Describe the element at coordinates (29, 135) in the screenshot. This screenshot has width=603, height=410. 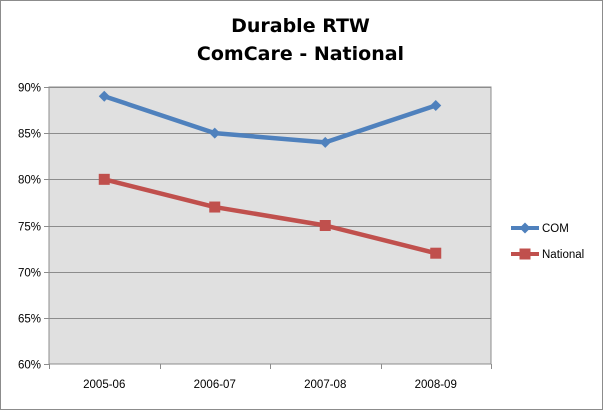
I see `y-tick-label: 85%` at that location.